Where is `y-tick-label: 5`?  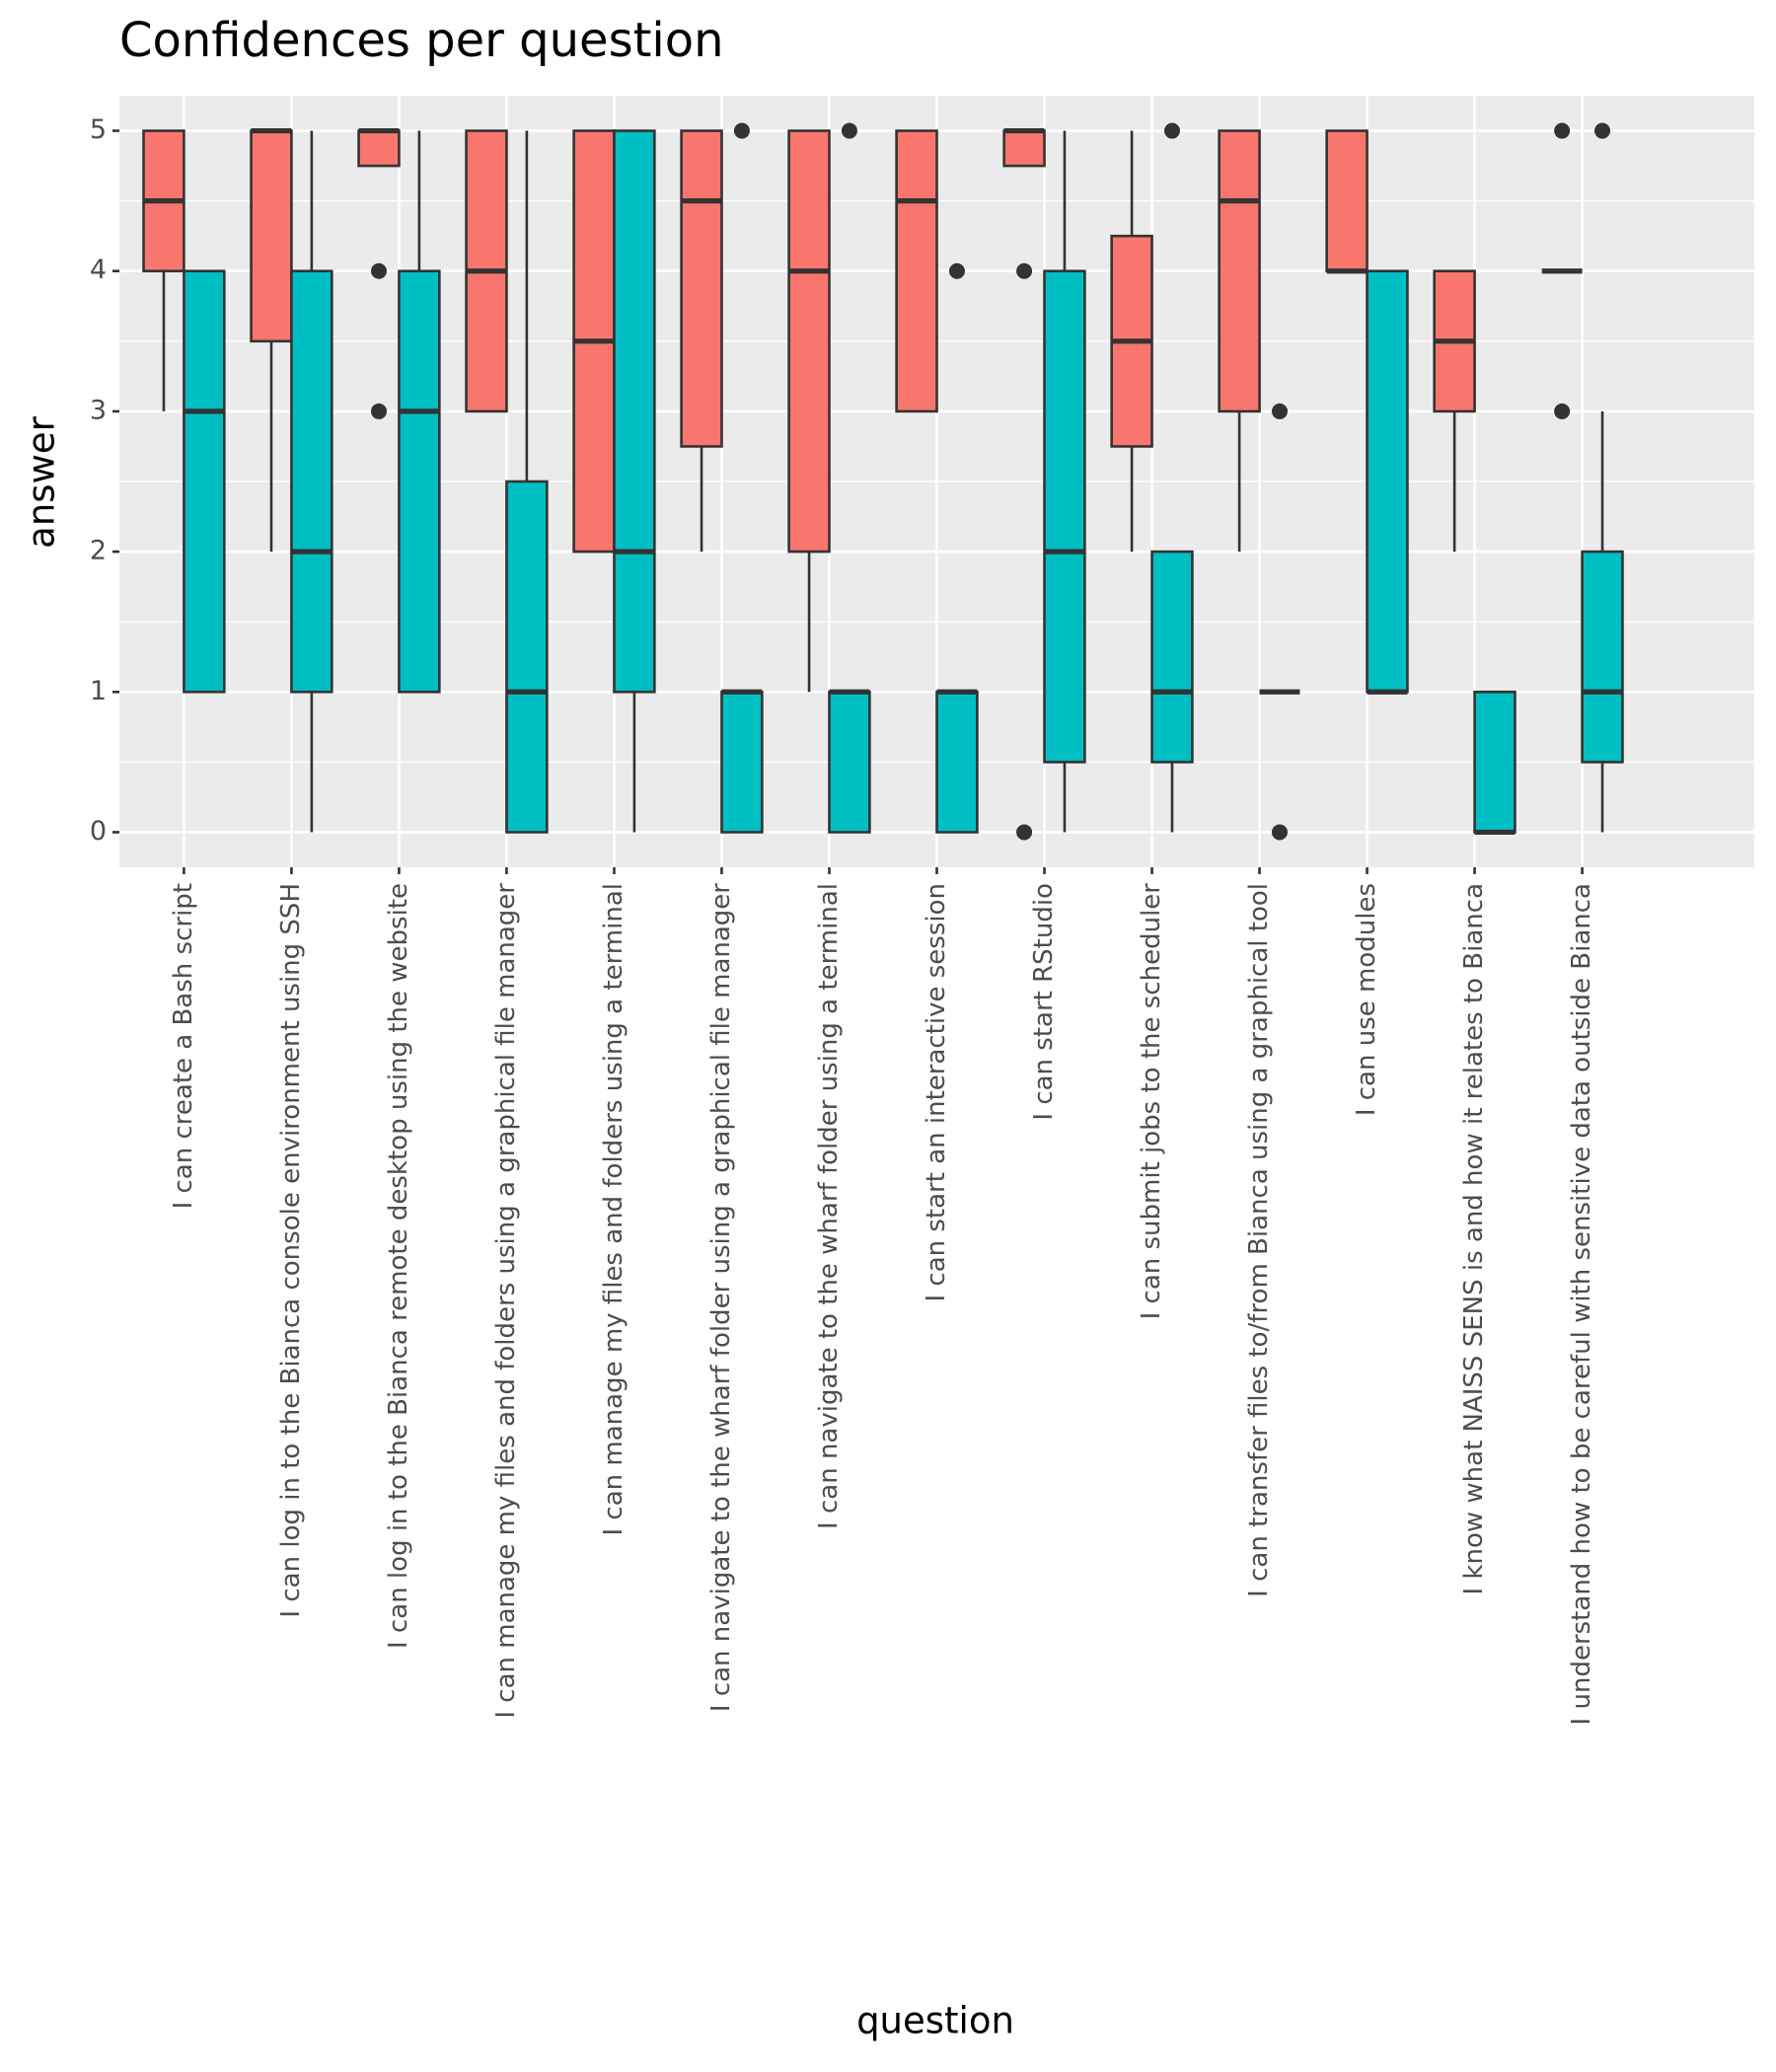 y-tick-label: 5 is located at coordinates (99, 129).